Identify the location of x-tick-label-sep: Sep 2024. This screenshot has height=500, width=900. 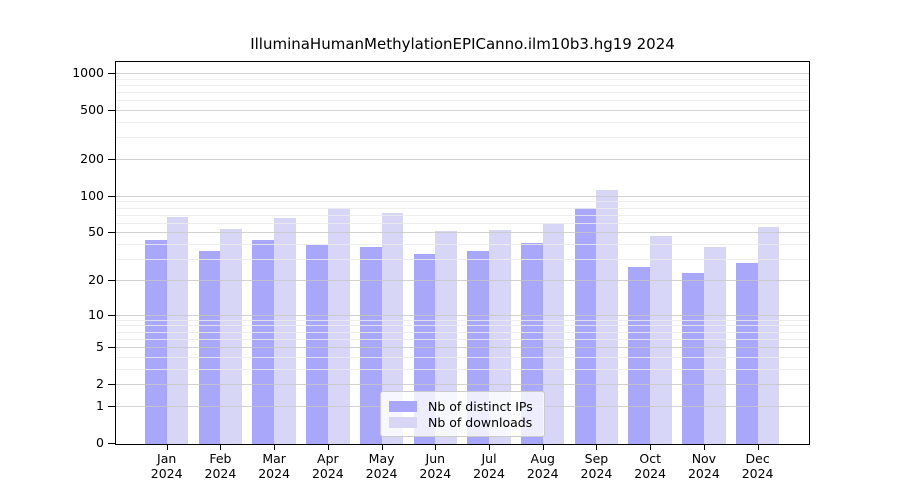
(596, 466).